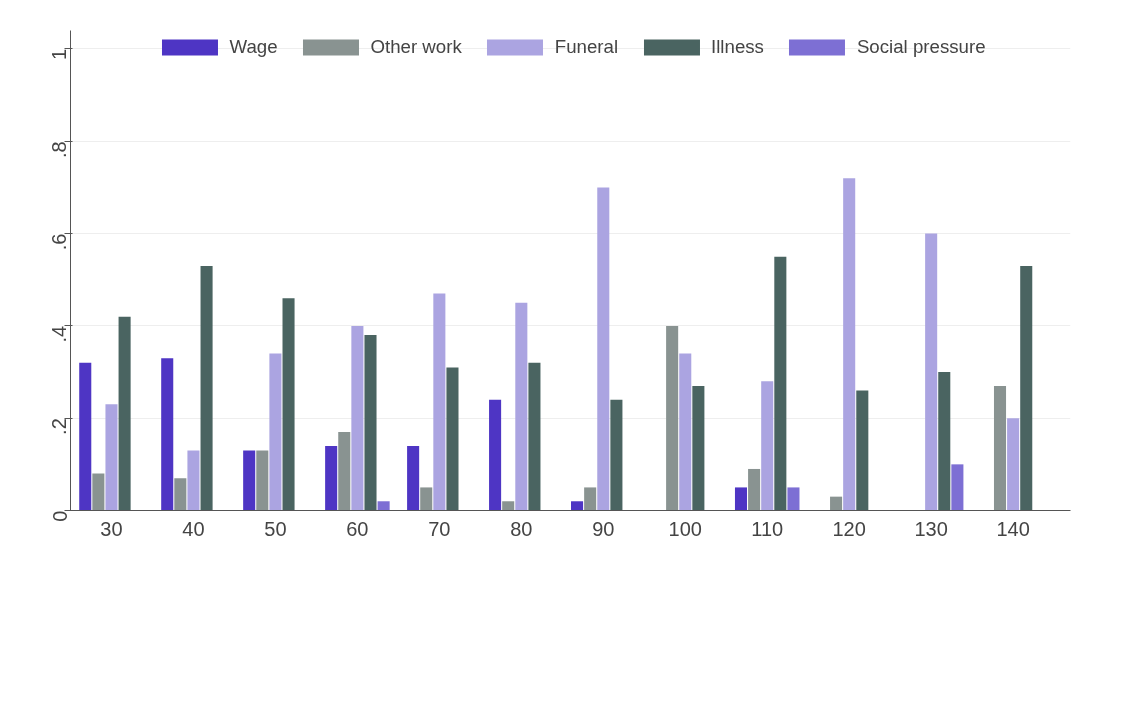 This screenshot has width=1136, height=713. Describe the element at coordinates (59, 54) in the screenshot. I see `y-tick-label: 1` at that location.